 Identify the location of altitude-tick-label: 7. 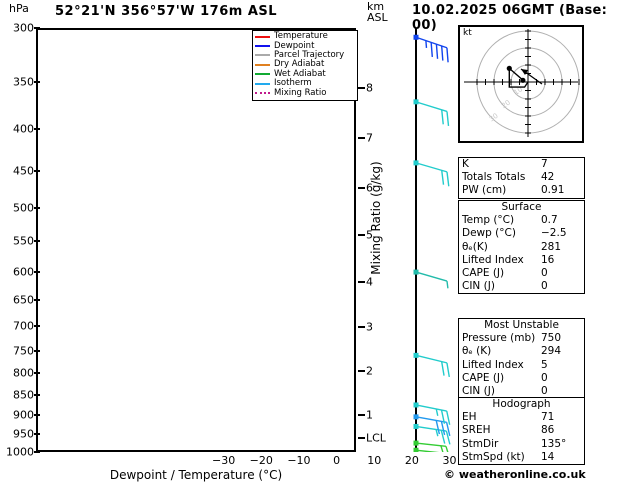
(369, 138).